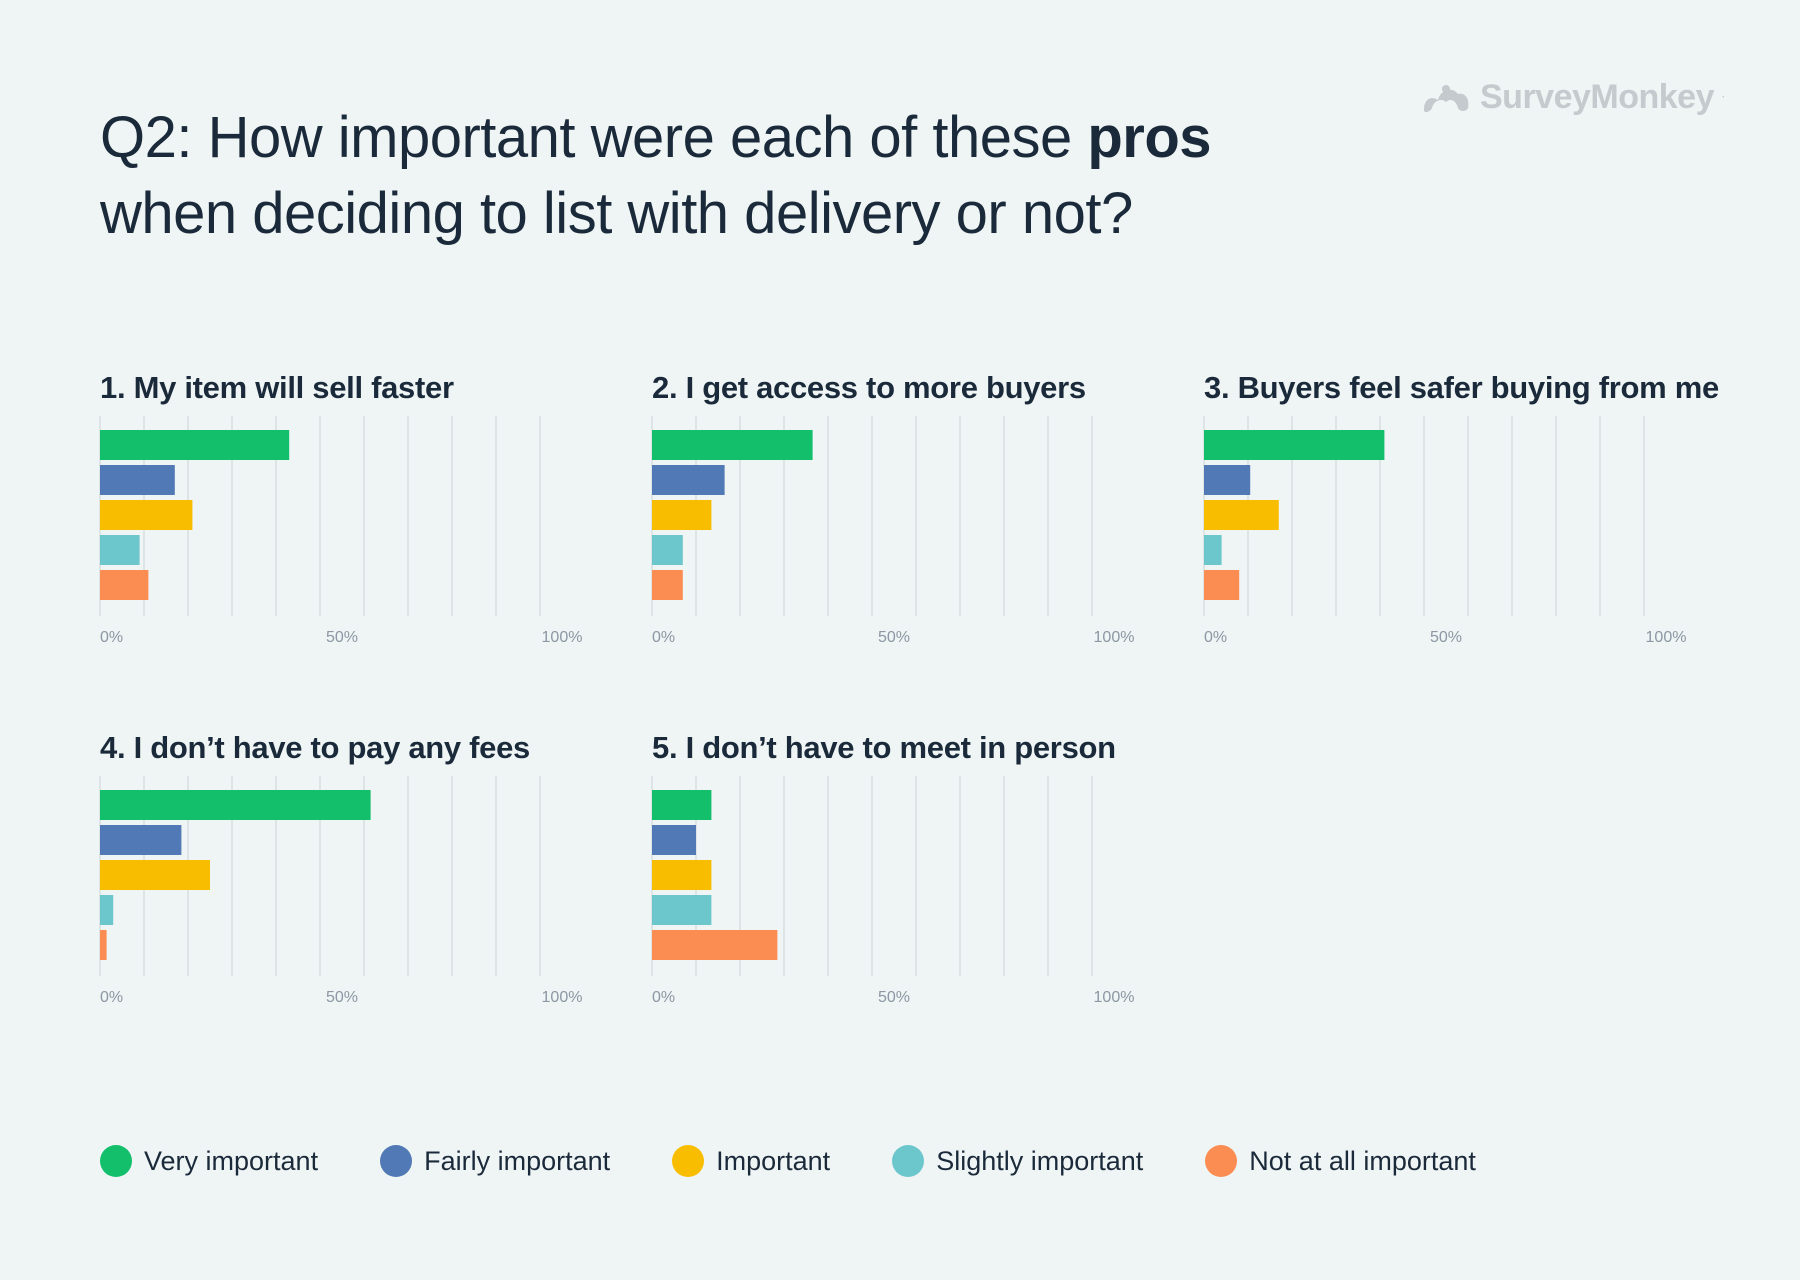 The image size is (1800, 1280). I want to click on legend-label-very-important: Very important, so click(231, 1160).